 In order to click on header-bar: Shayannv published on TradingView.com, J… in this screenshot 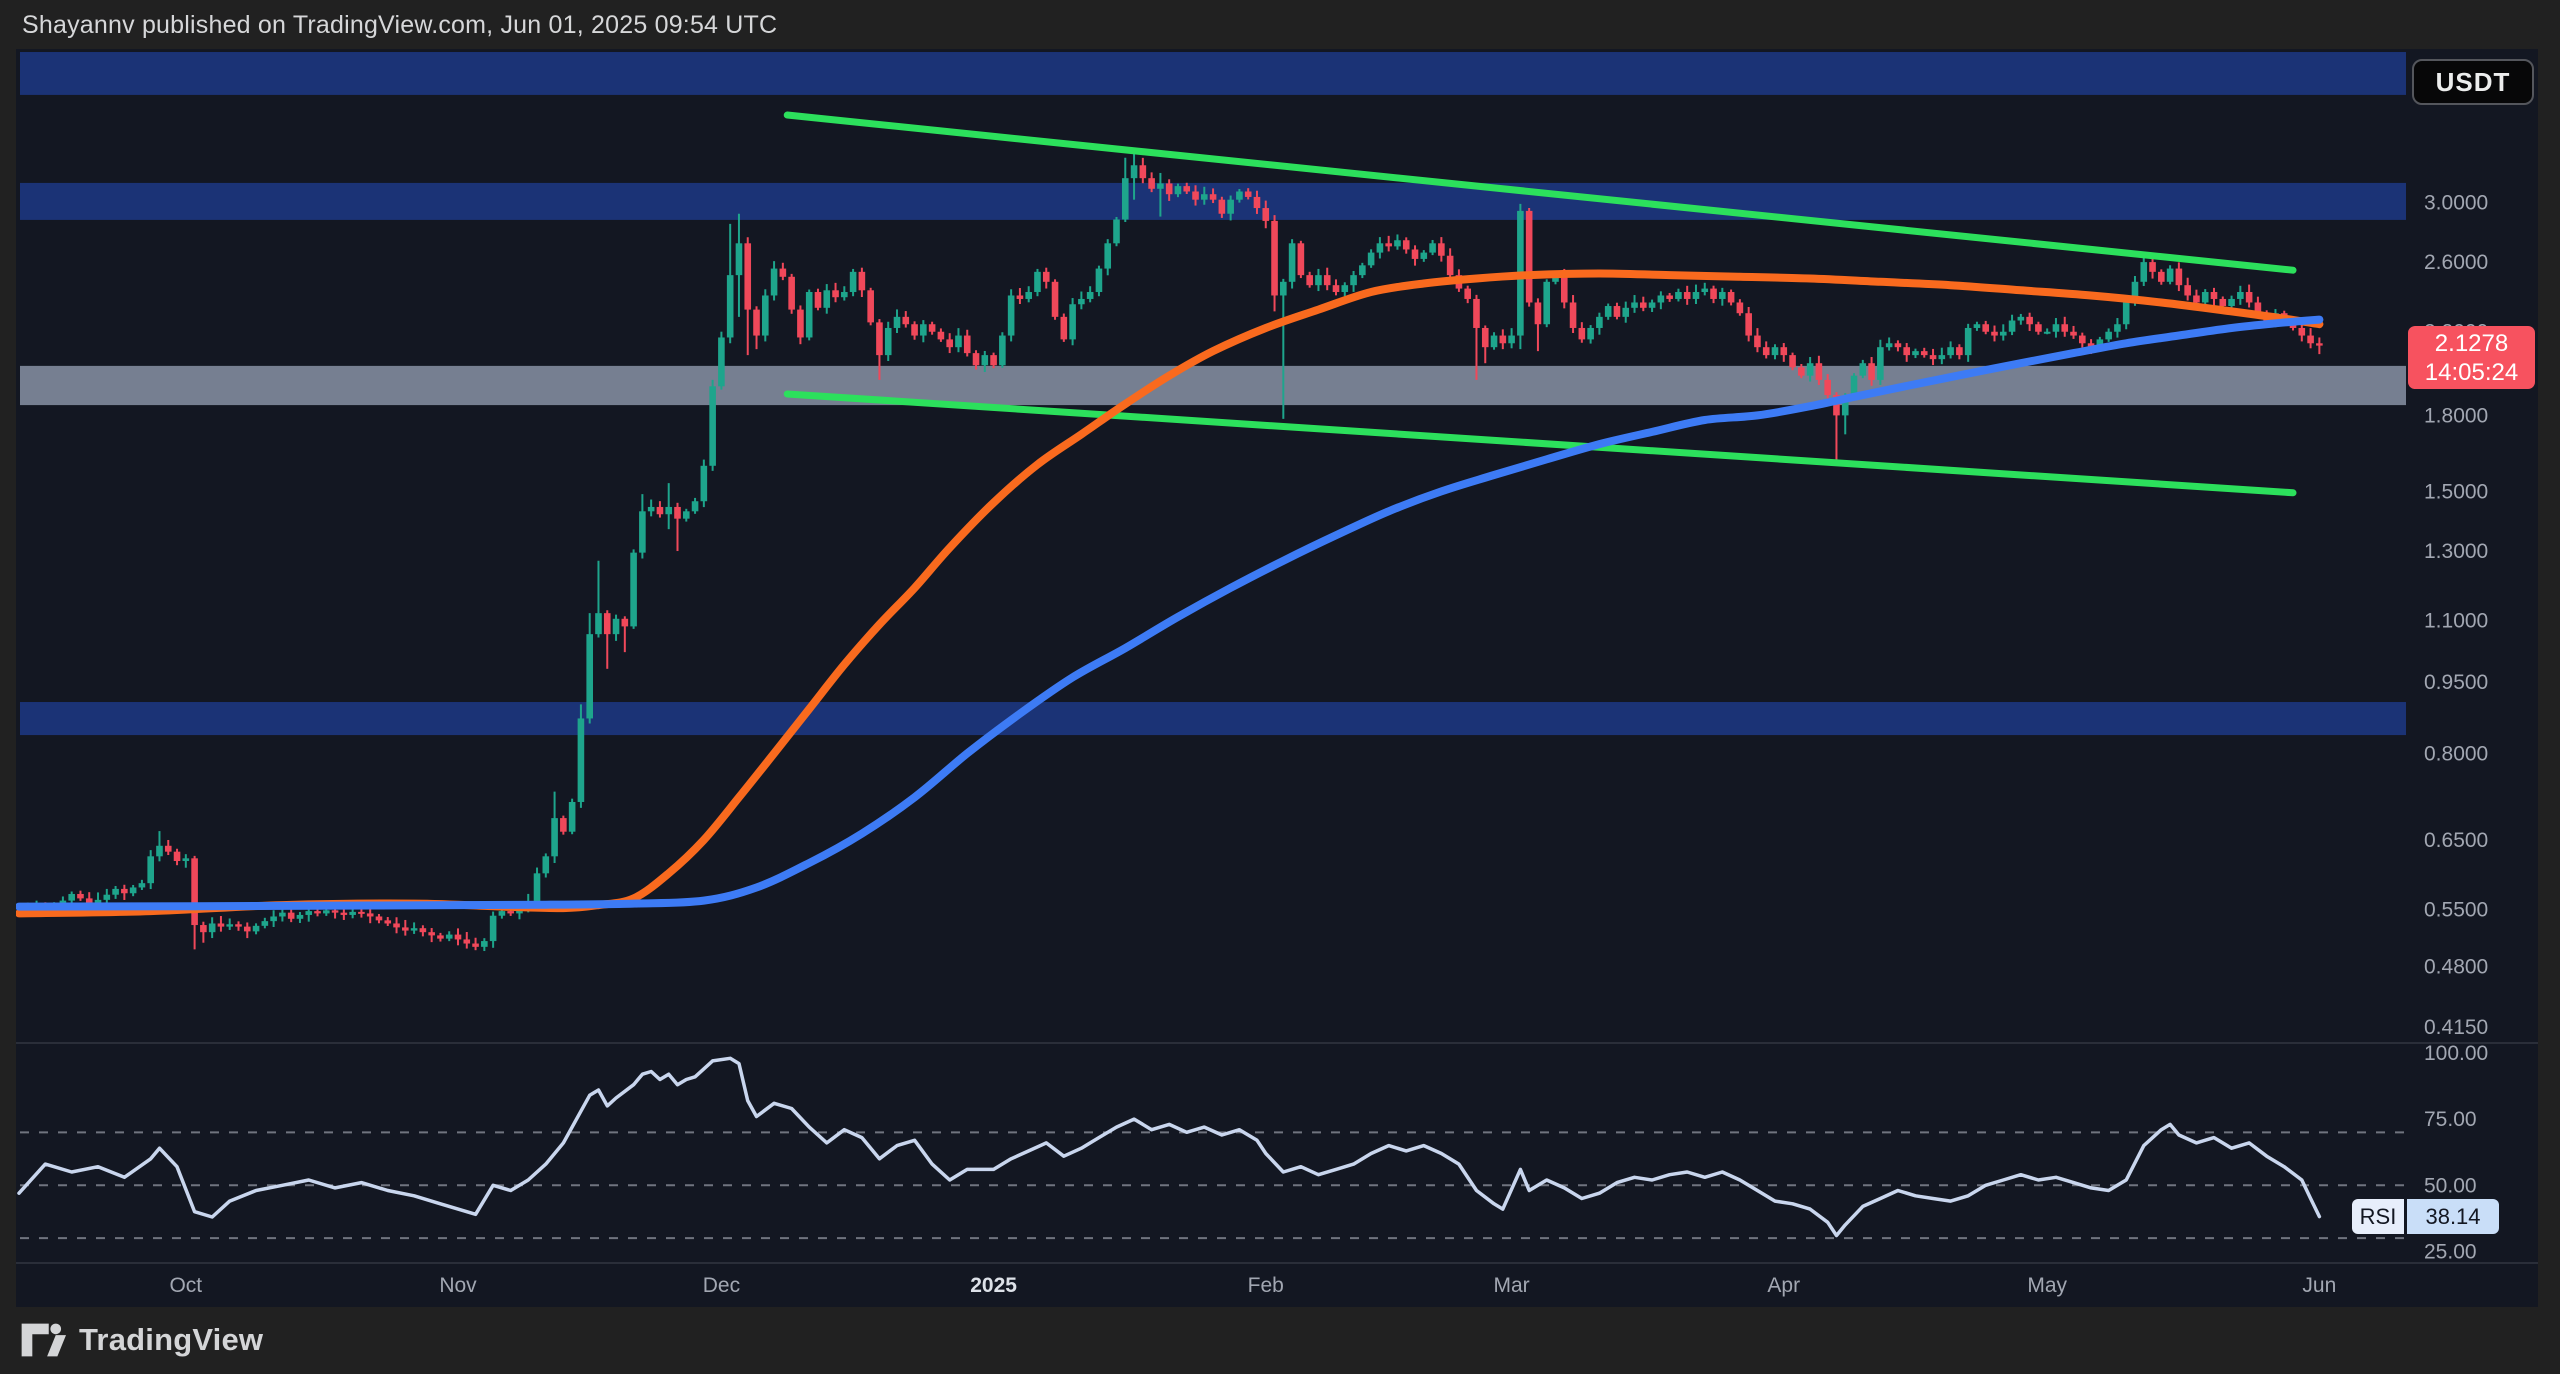, I will do `click(1280, 24)`.